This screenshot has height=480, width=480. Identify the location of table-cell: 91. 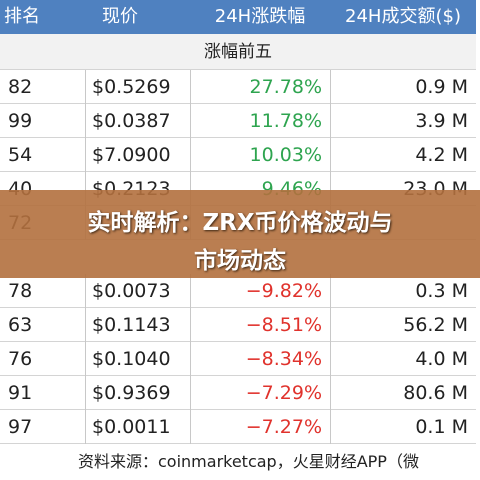
(20, 393).